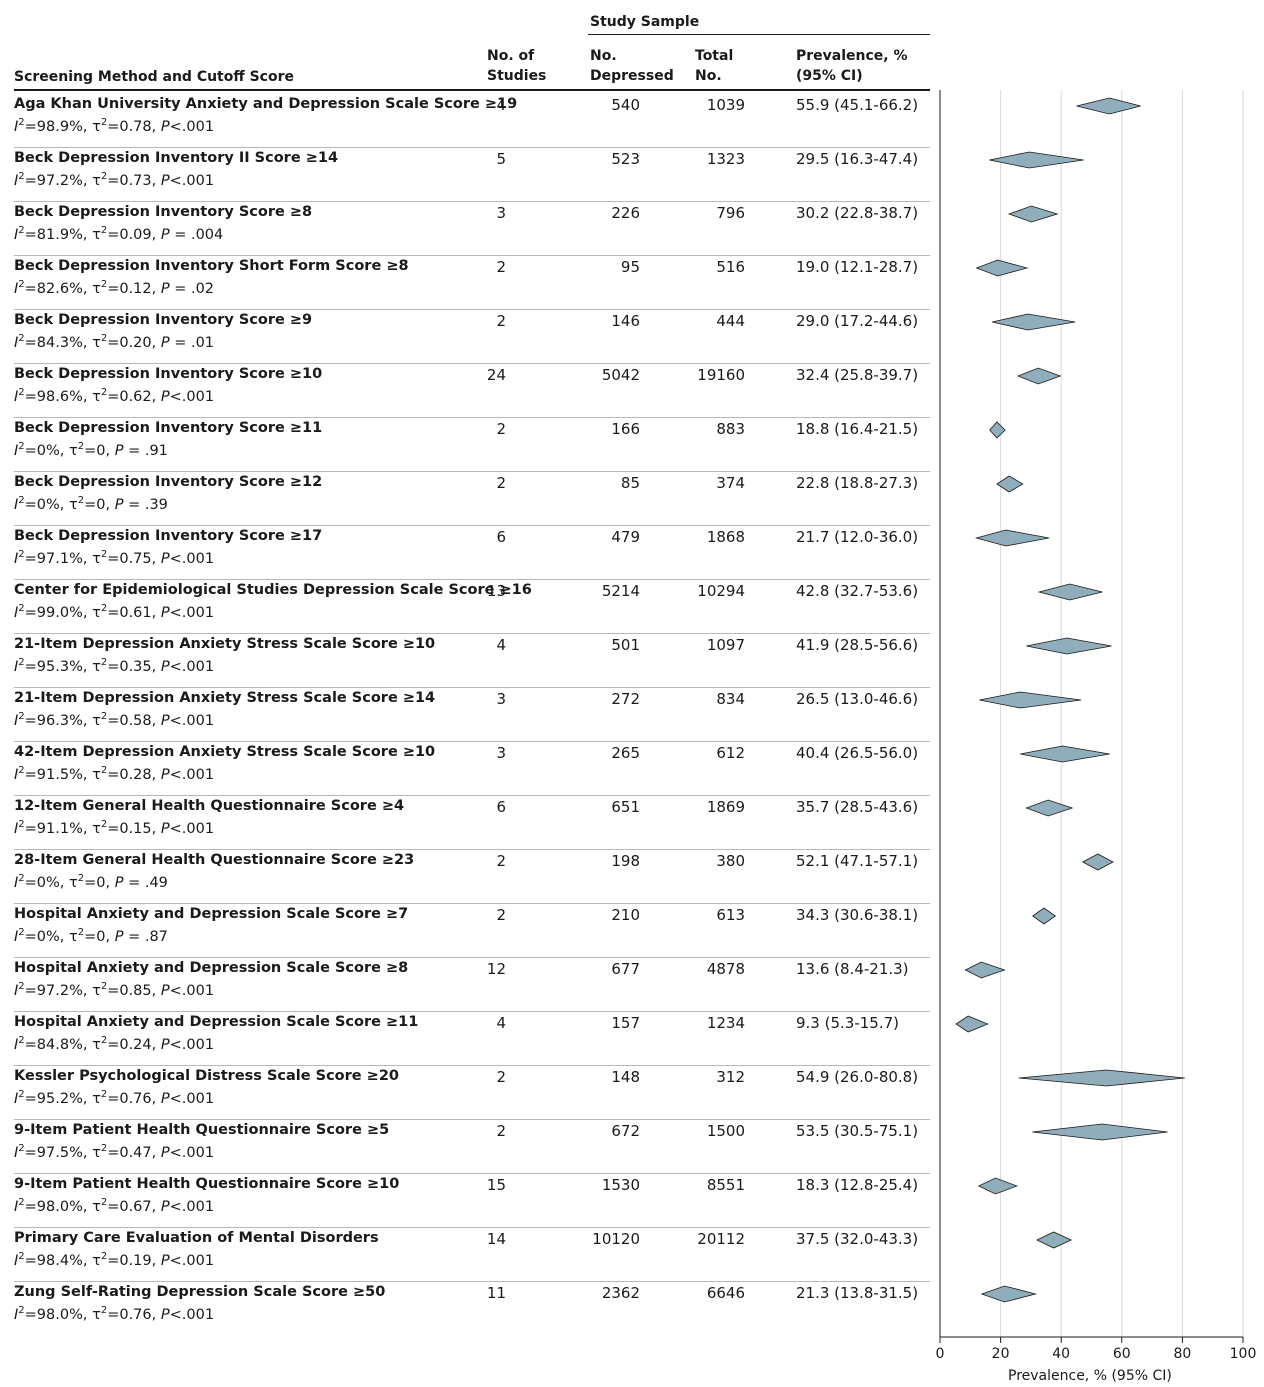 The image size is (1264, 1387). Describe the element at coordinates (725, 159) in the screenshot. I see `row-total: 1323` at that location.